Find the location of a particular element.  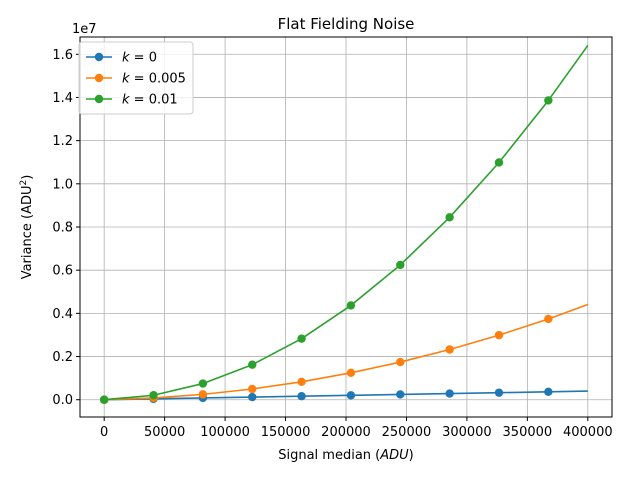

legend-frame is located at coordinates (136, 78).